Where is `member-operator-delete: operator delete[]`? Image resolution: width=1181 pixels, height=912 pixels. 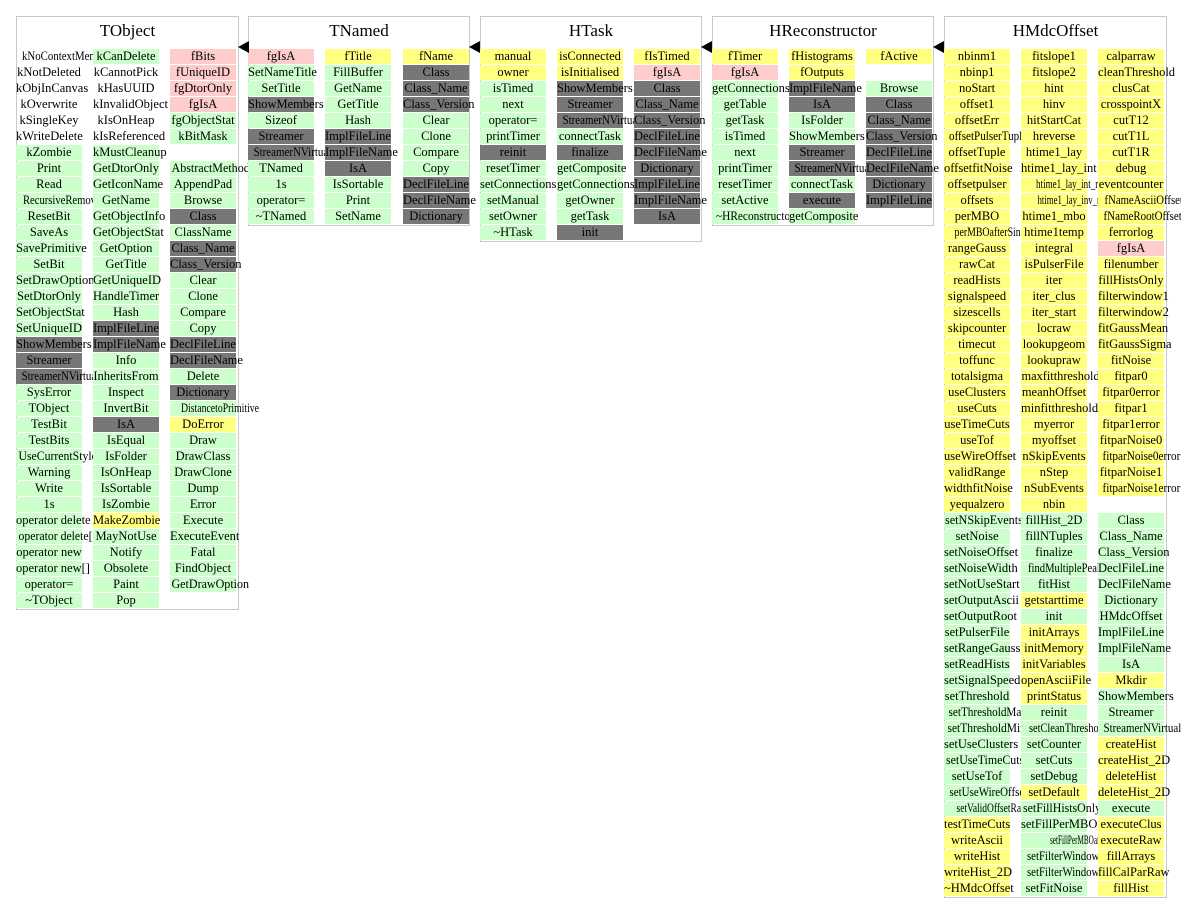
member-operator-delete: operator delete[] is located at coordinates (56, 536).